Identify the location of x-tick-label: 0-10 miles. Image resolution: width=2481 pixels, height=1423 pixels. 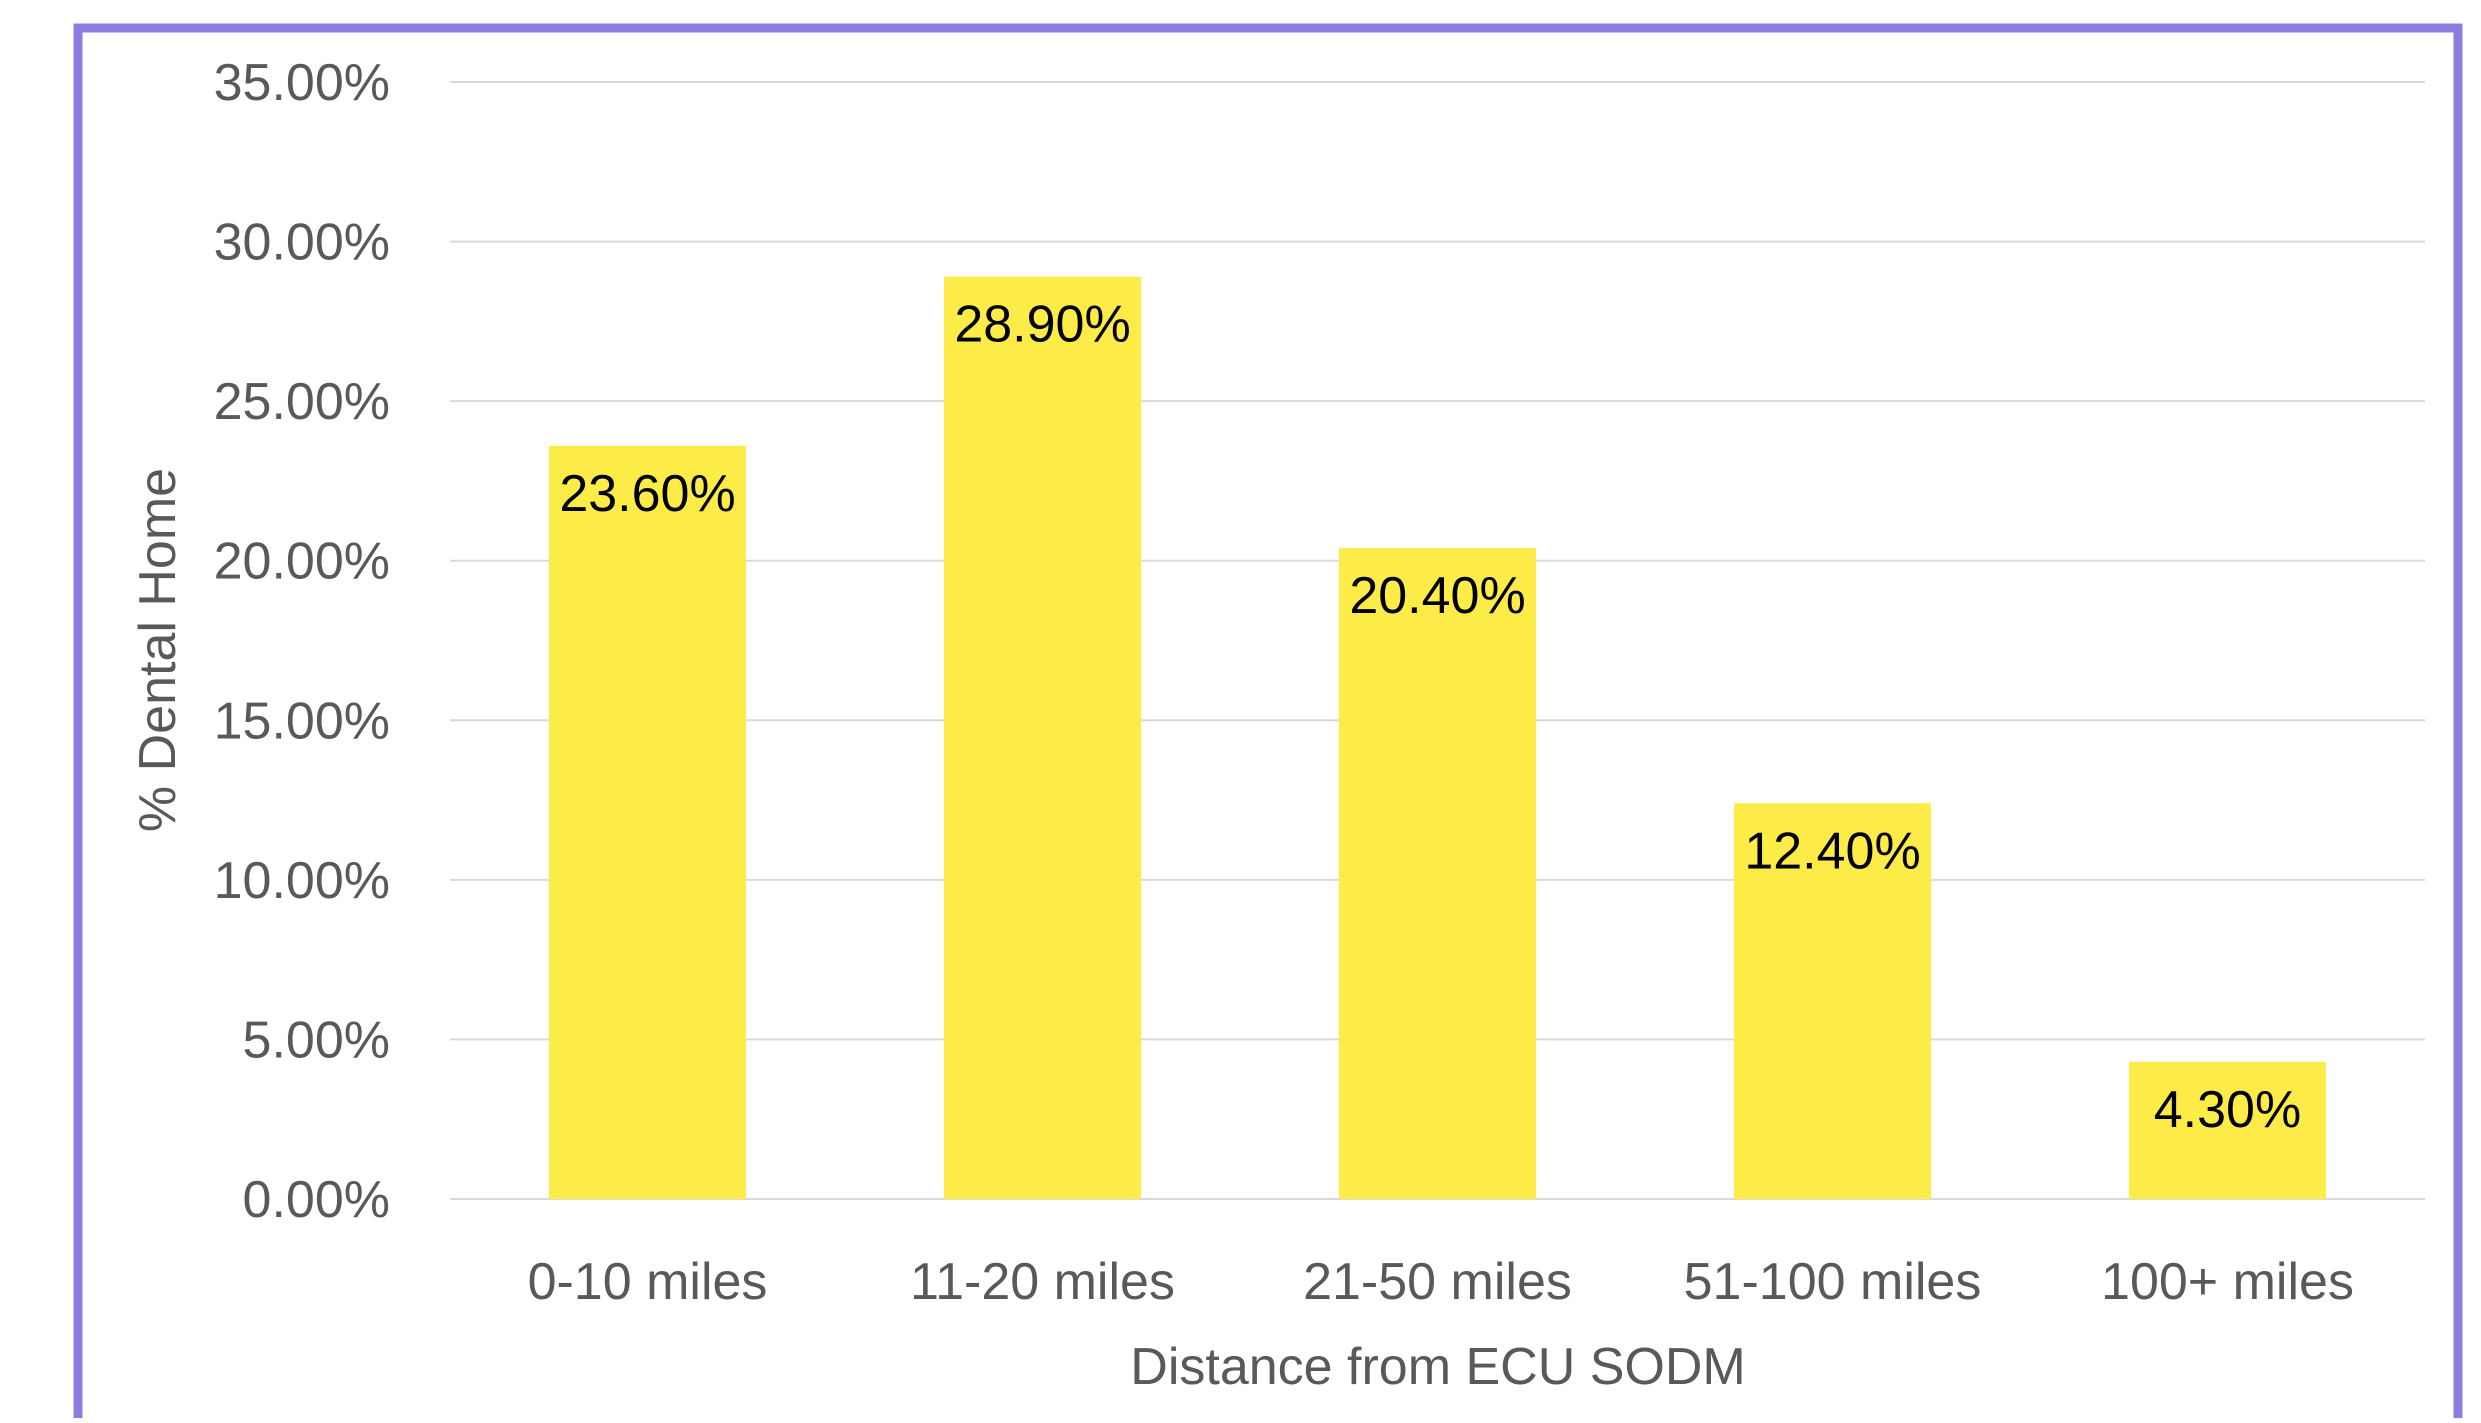
(648, 1282).